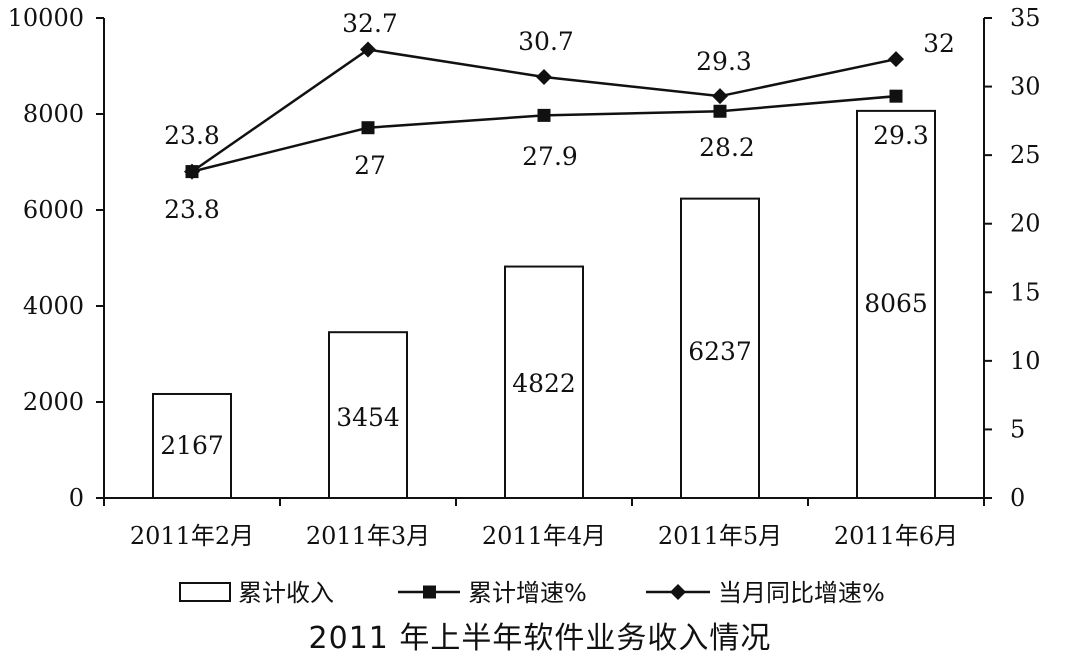 Image resolution: width=1080 pixels, height=662 pixels. Describe the element at coordinates (1025, 292) in the screenshot. I see `right-tick-label: 15` at that location.